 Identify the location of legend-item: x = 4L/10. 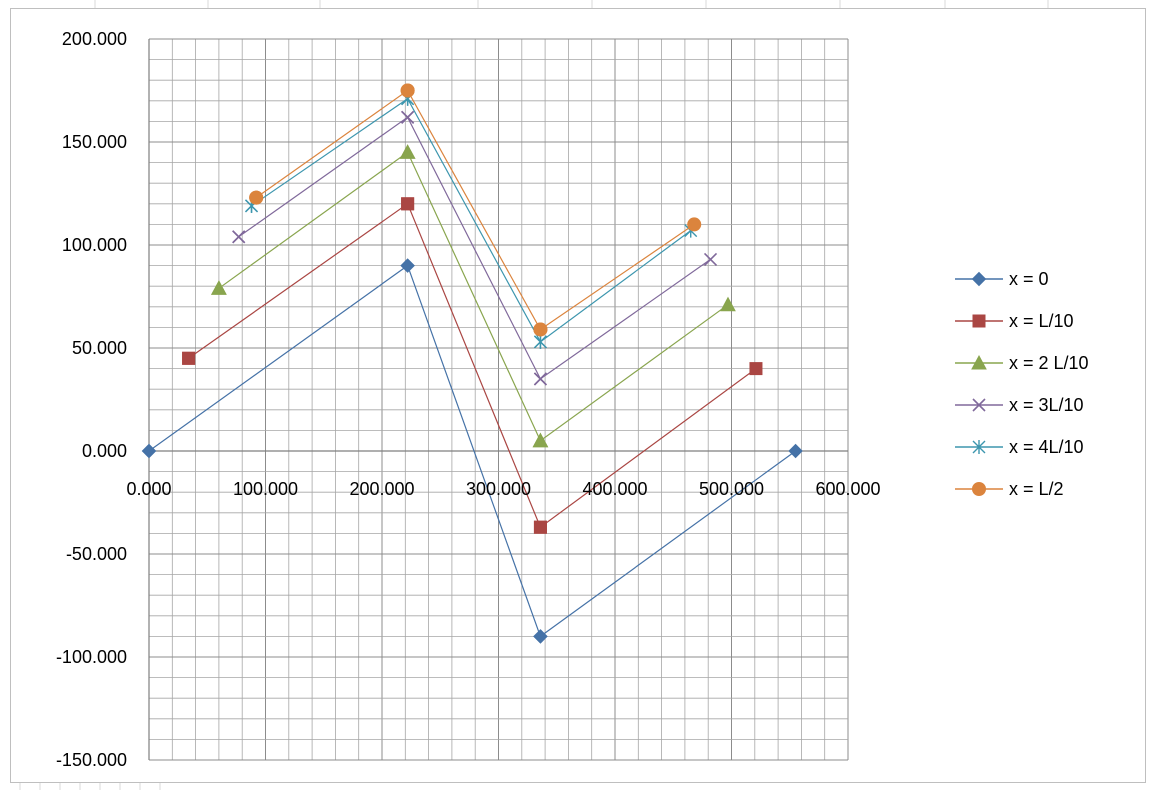
(1019, 447).